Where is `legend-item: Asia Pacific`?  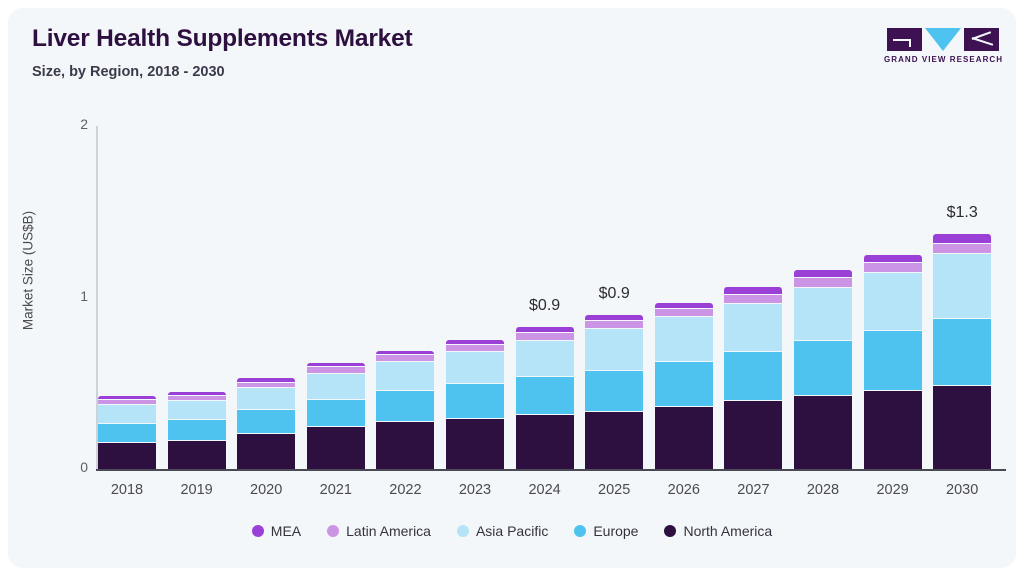
legend-item: Asia Pacific is located at coordinates (502, 531).